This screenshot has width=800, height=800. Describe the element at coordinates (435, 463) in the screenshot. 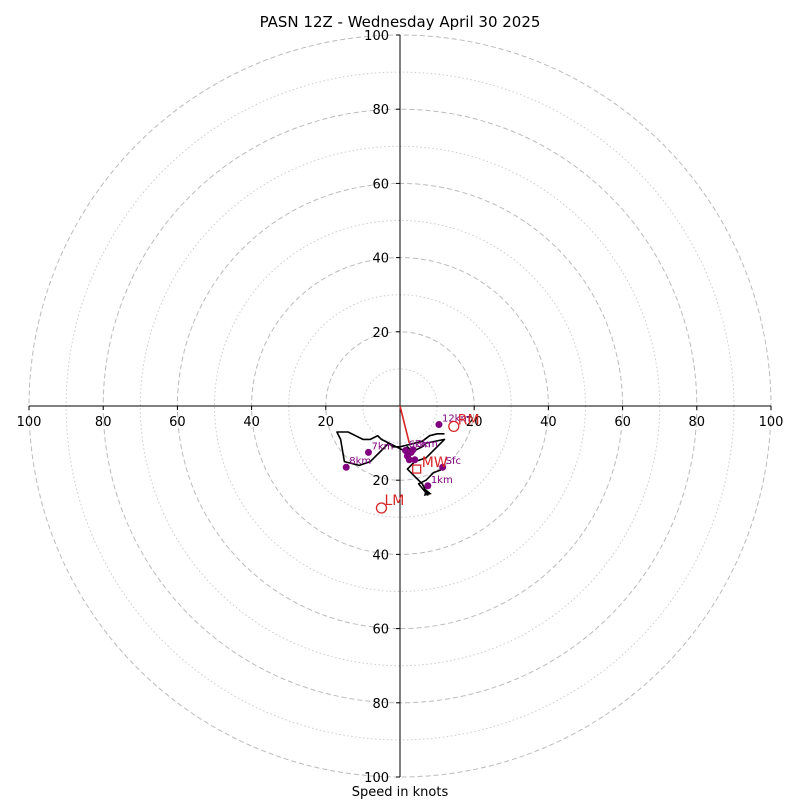

I see `mean-wind-label: MW` at that location.